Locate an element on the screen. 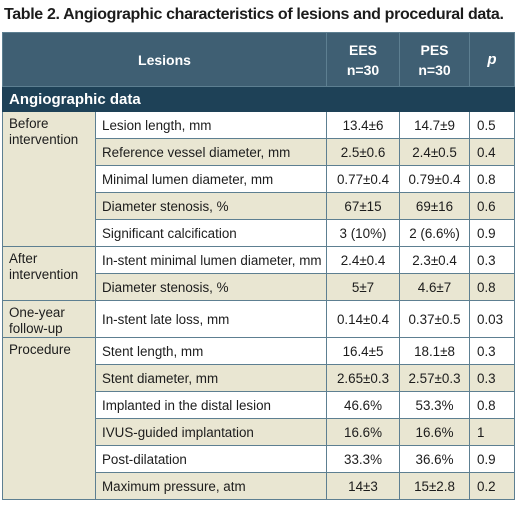 The height and width of the screenshot is (522, 520). pes-value: 36.6% is located at coordinates (434, 459).